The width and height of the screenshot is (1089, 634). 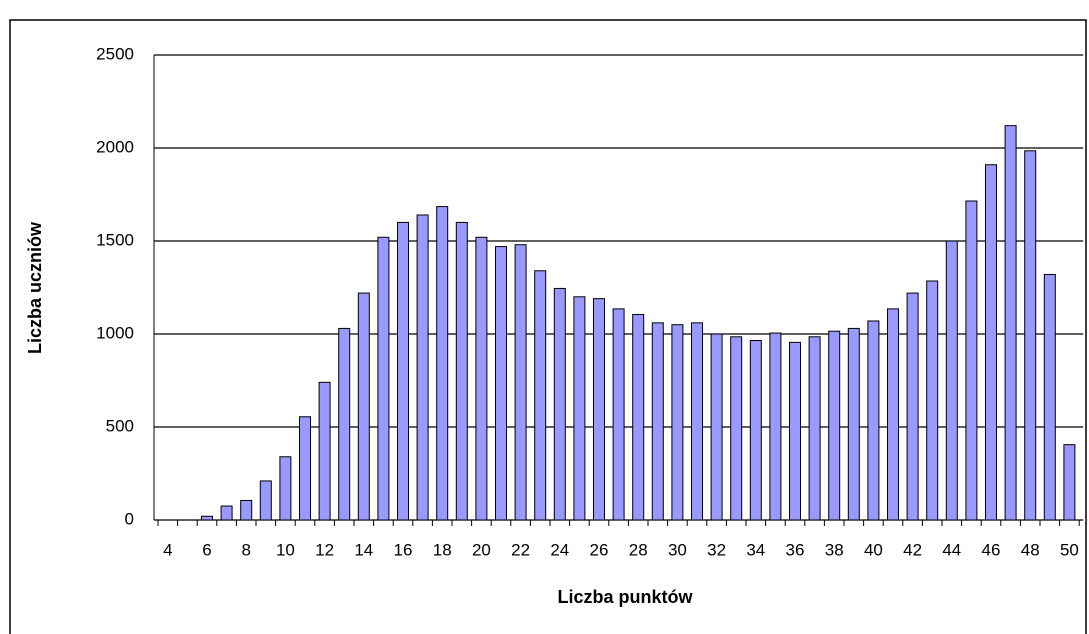 What do you see at coordinates (324, 549) in the screenshot?
I see `x-tick-label: 12` at bounding box center [324, 549].